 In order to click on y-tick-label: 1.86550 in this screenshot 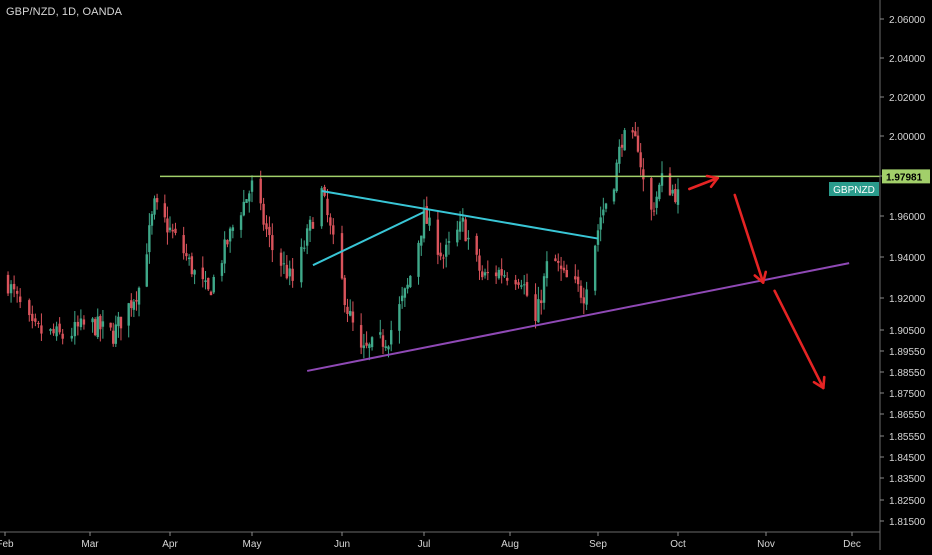, I will do `click(907, 415)`.